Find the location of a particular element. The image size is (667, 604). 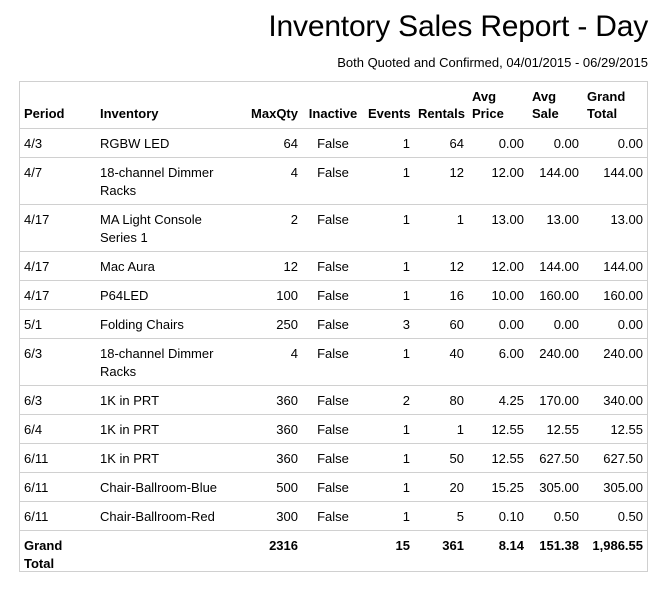

cell-avg-price: 6.00 is located at coordinates (498, 362).